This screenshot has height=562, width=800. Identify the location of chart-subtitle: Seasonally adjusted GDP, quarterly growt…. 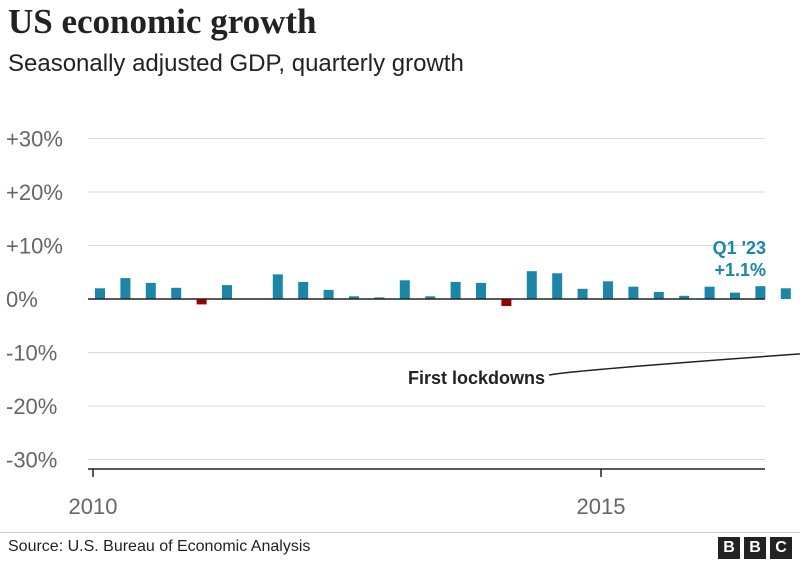
(236, 63).